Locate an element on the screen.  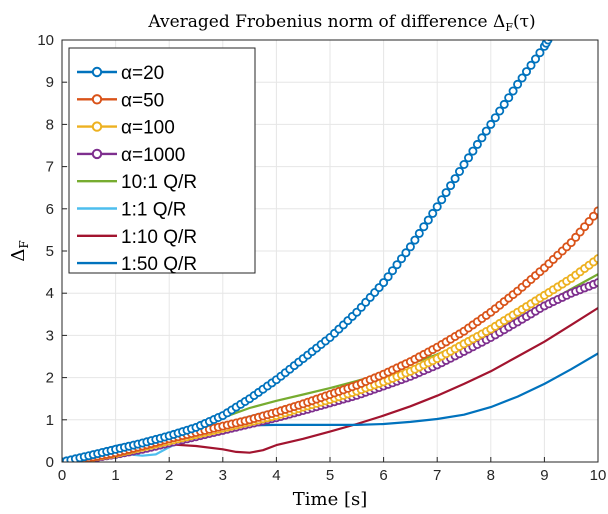
x-tick-label: 6 is located at coordinates (383, 475).